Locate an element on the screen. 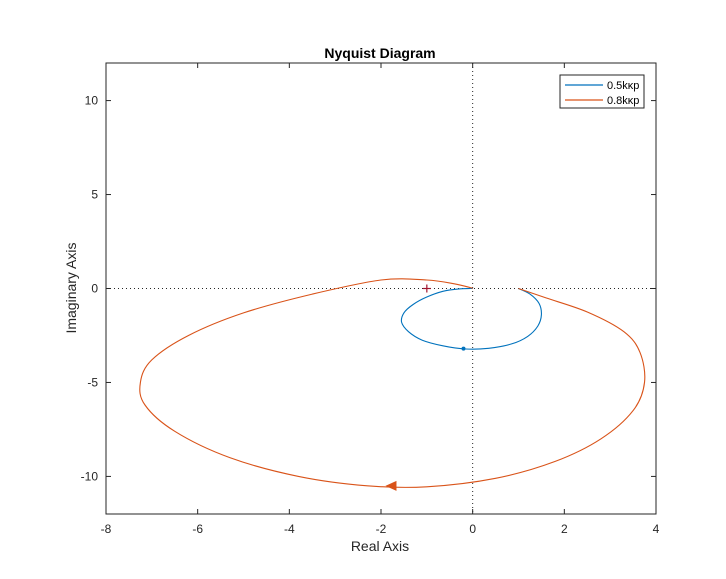  y-tick-label: 10 is located at coordinates (92, 101).